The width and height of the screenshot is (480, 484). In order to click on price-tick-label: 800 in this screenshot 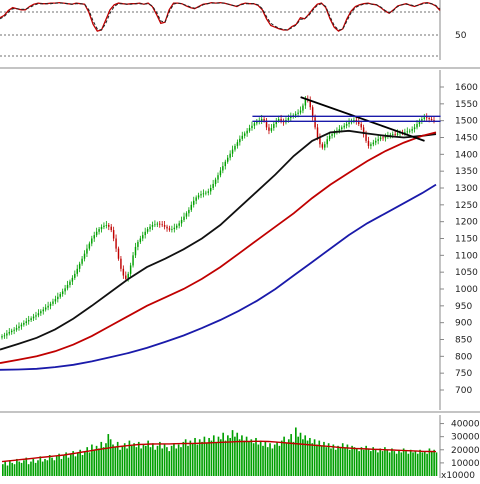, I will do `click(463, 357)`.